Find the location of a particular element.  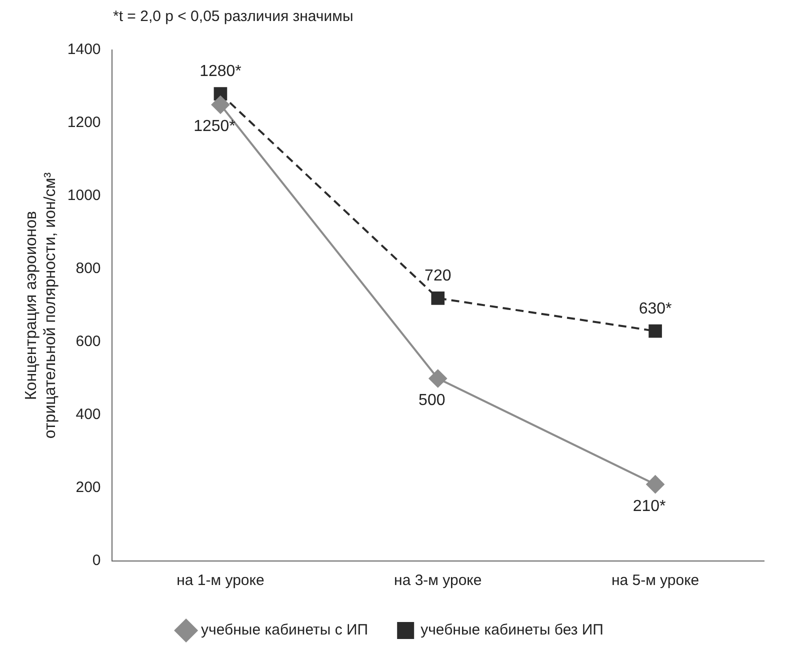

y-tick-label: 1400 is located at coordinates (84, 49).